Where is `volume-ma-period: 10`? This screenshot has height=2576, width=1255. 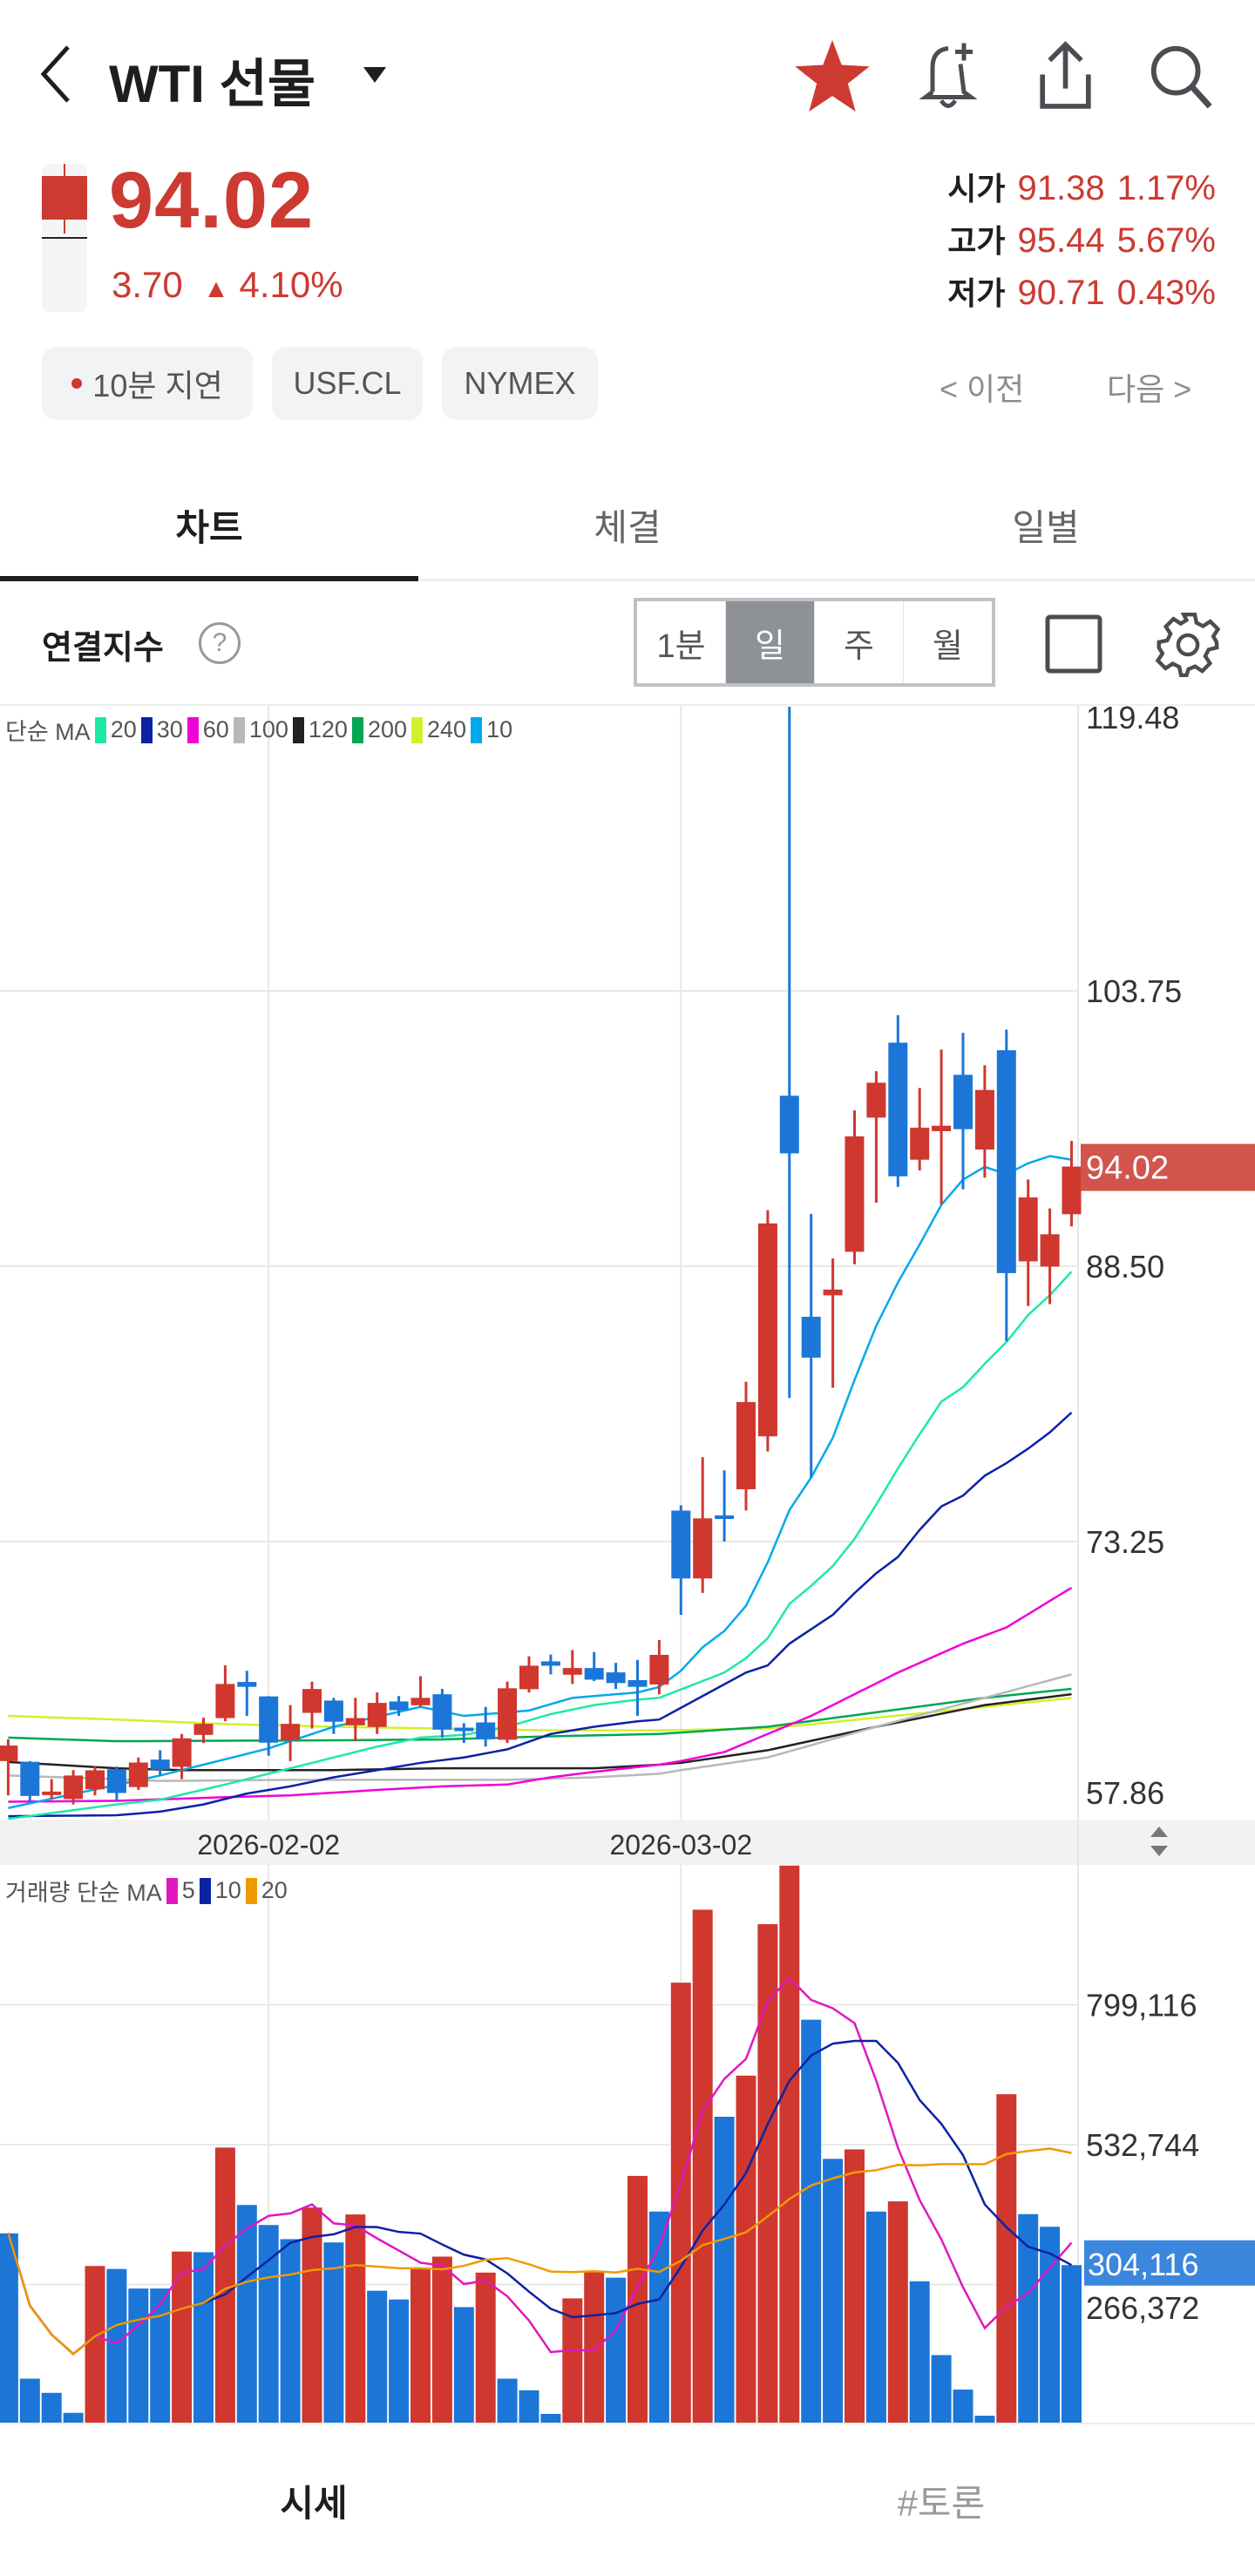
volume-ma-period: 10 is located at coordinates (227, 1890).